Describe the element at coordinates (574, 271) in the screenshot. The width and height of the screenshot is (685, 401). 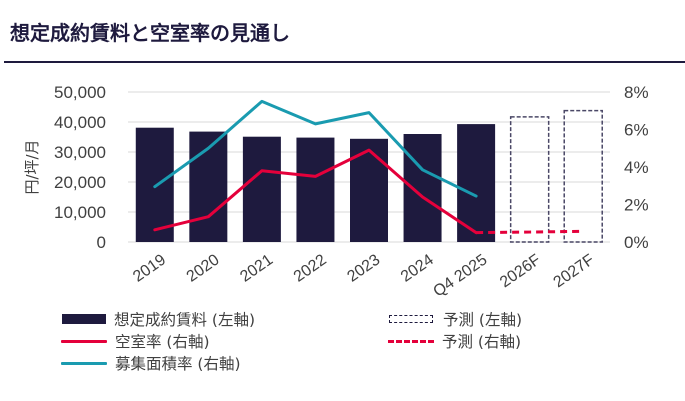
I see `x-tick-label: 2027F` at that location.